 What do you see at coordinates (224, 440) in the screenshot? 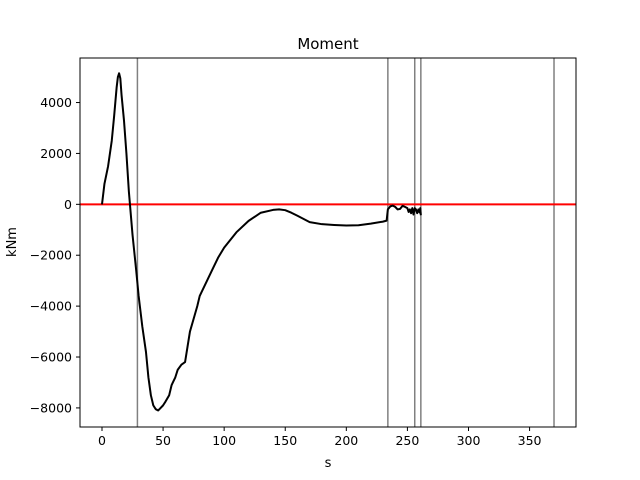
I see `x-tick-label: 100` at bounding box center [224, 440].